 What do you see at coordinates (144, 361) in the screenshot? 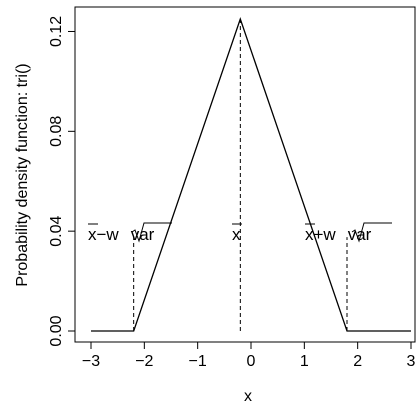
I see `x-tick-label: −2` at bounding box center [144, 361].